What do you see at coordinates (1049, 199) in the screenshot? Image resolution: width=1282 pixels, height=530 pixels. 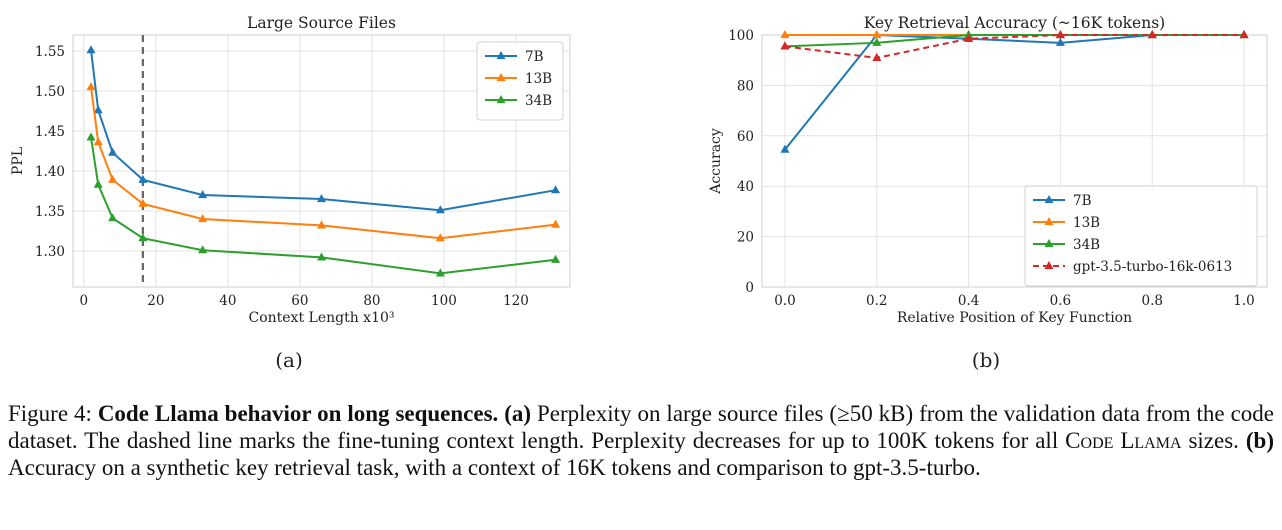 I see `chart1-legend-marker-7B` at bounding box center [1049, 199].